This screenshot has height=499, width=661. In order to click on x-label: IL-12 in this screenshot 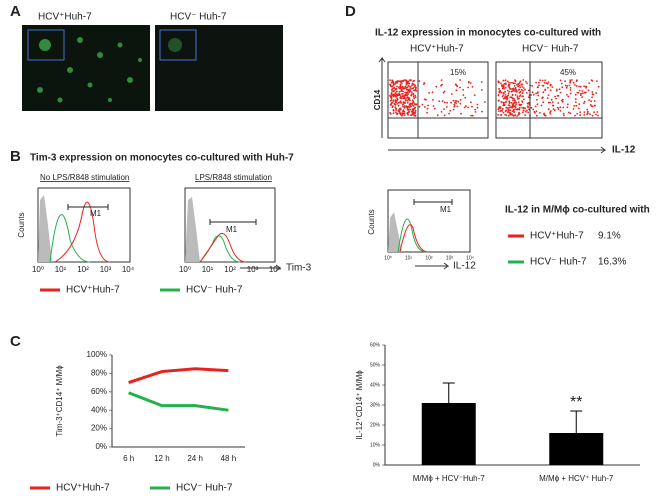, I will do `click(464, 266)`.